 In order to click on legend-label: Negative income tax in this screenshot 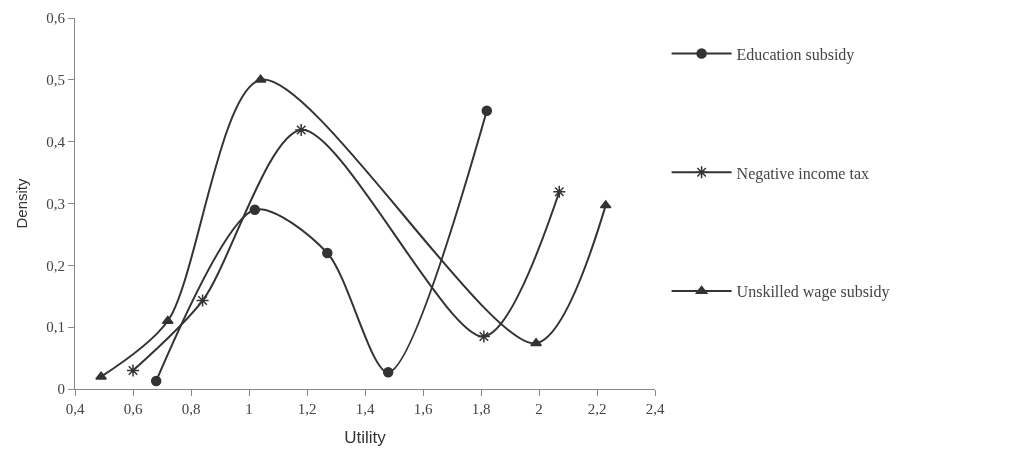, I will do `click(802, 173)`.